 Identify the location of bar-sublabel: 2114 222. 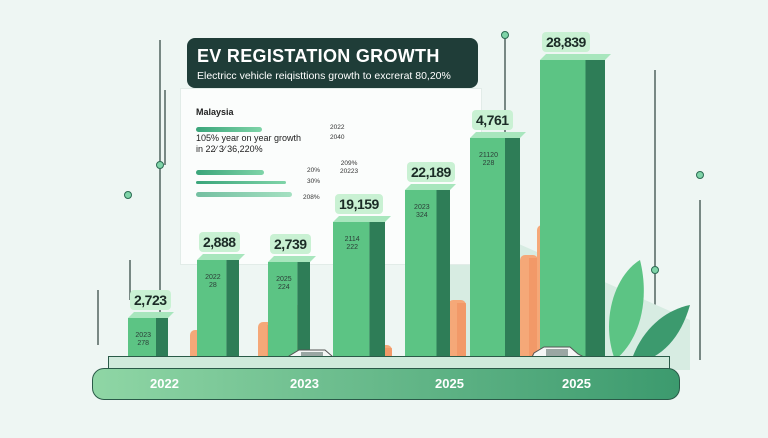
(352, 243).